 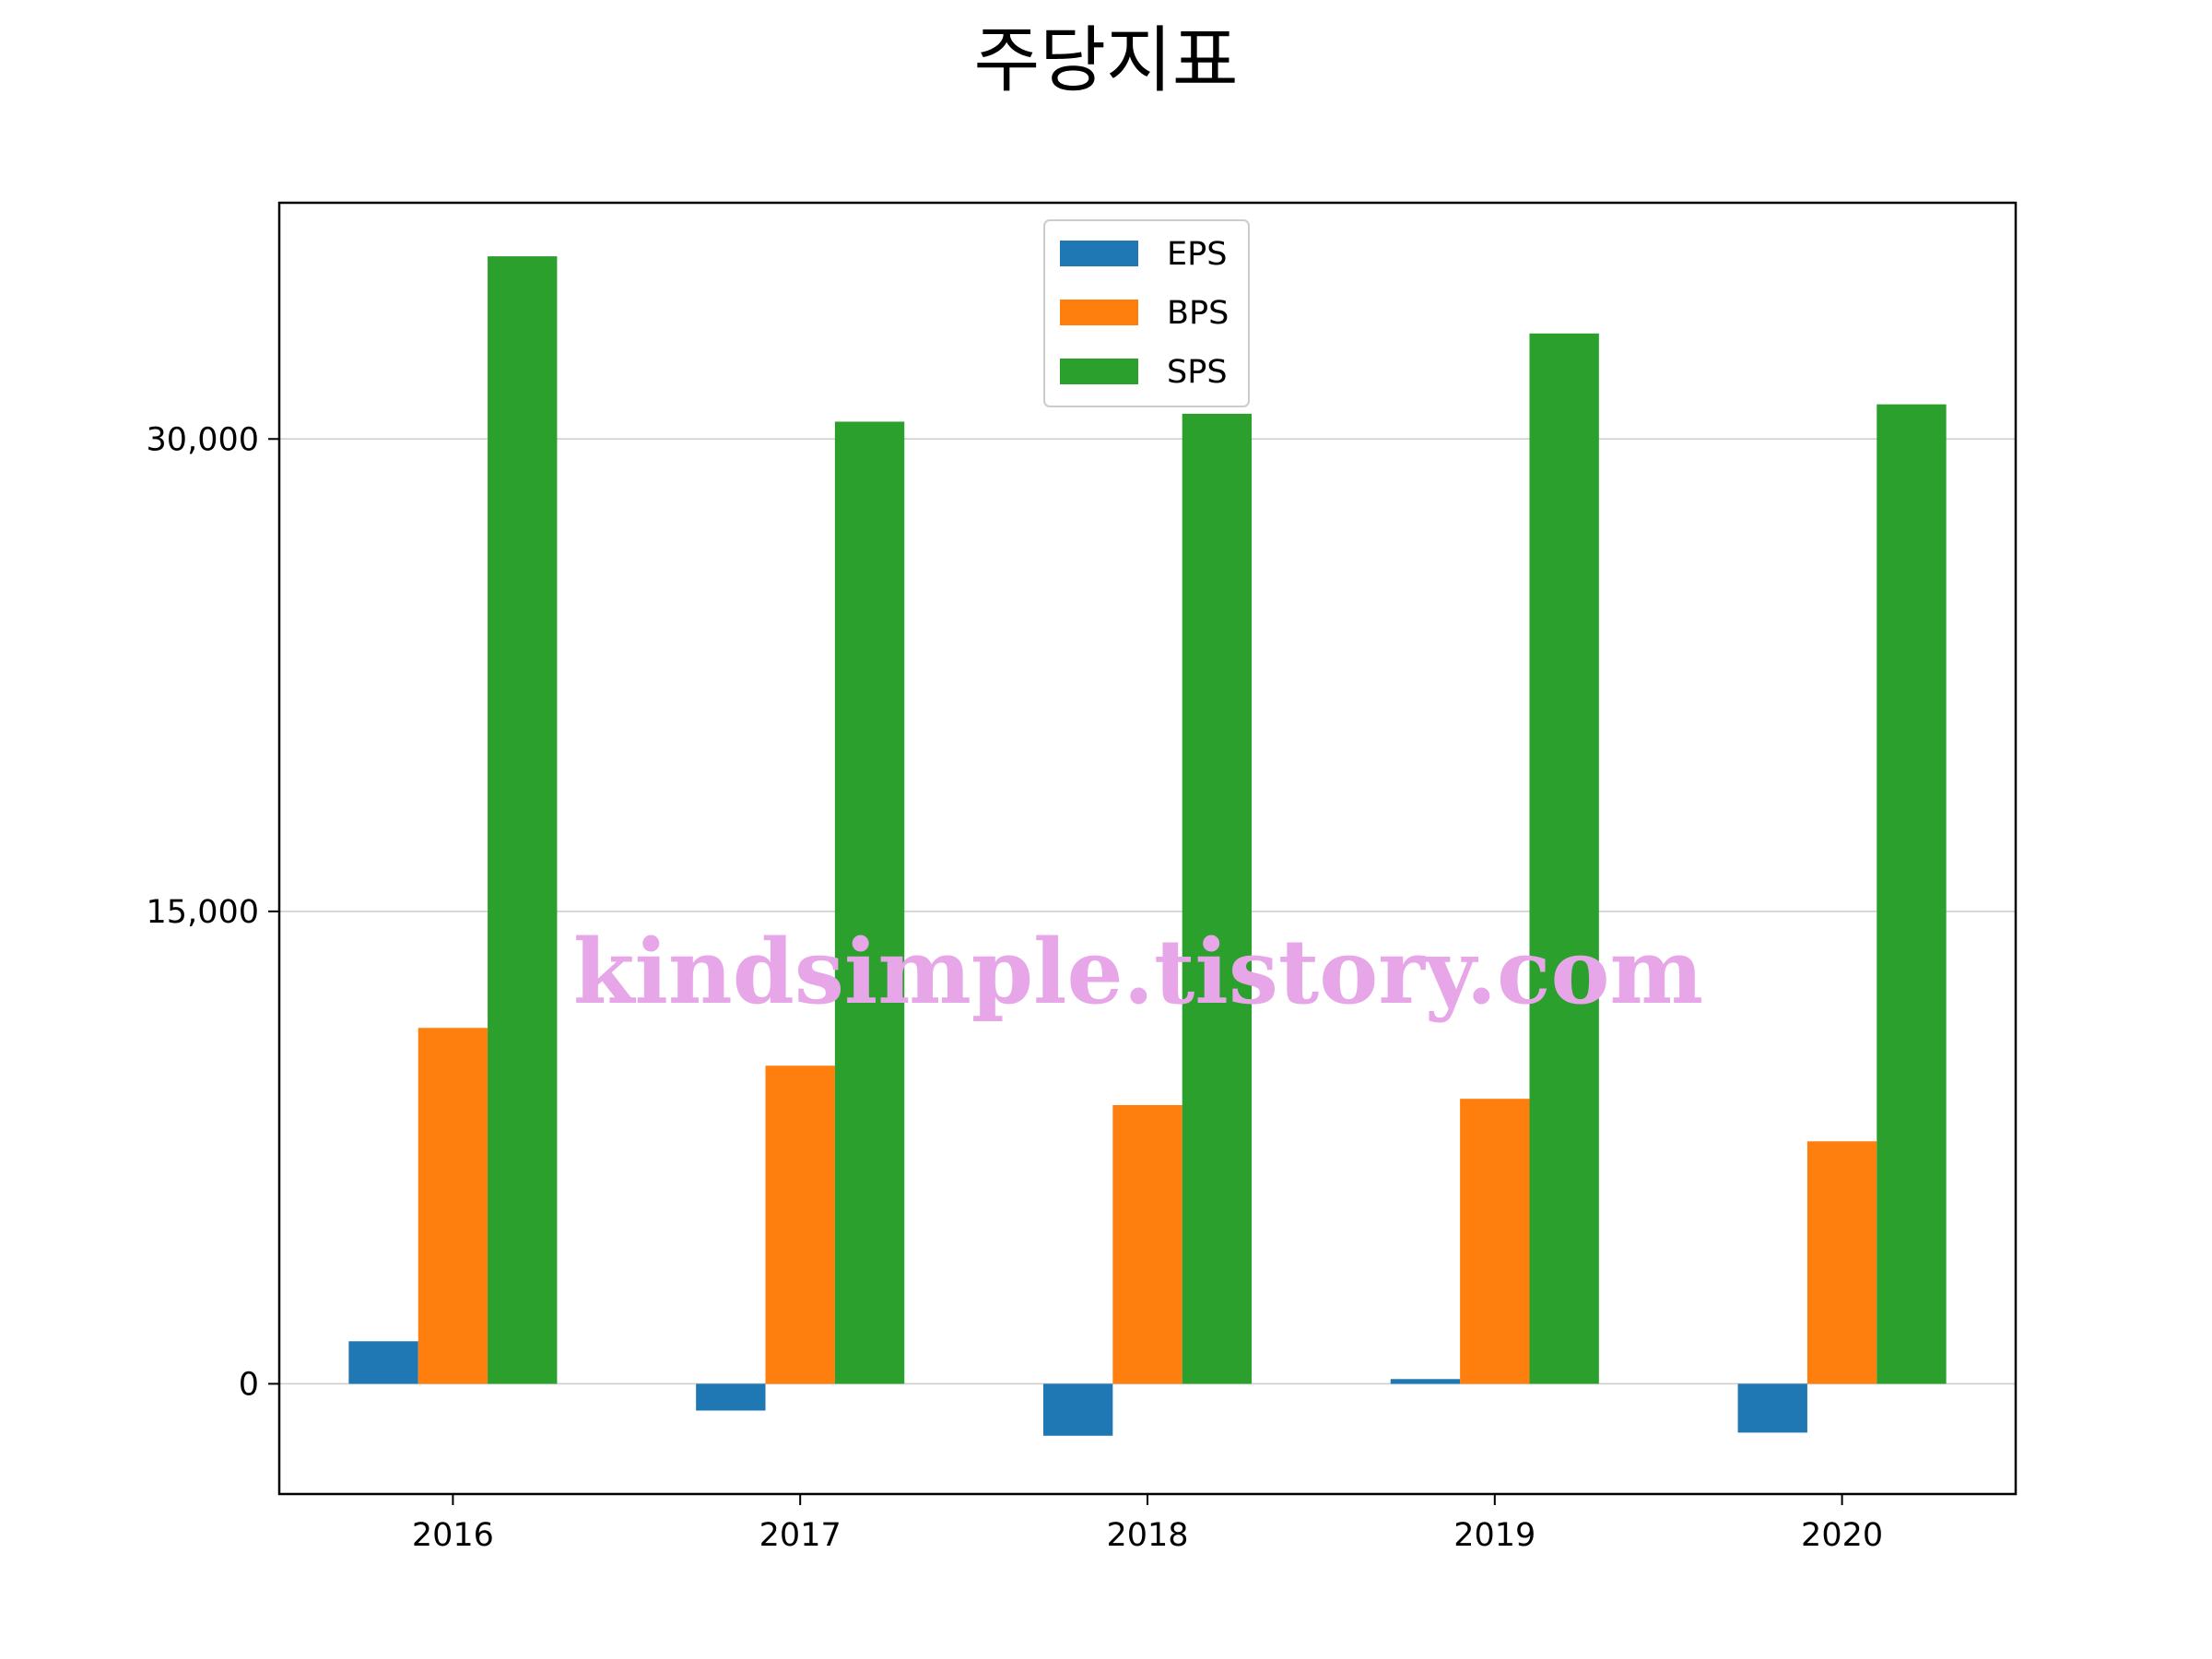 What do you see at coordinates (1494, 1535) in the screenshot?
I see `x-tick-label-3: 2019` at bounding box center [1494, 1535].